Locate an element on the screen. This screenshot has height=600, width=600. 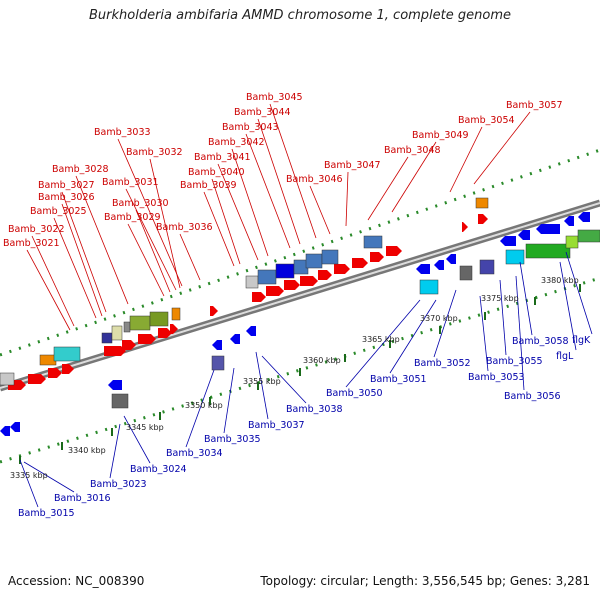
scale-label: 3380 kbp is located at coordinates (560, 280).